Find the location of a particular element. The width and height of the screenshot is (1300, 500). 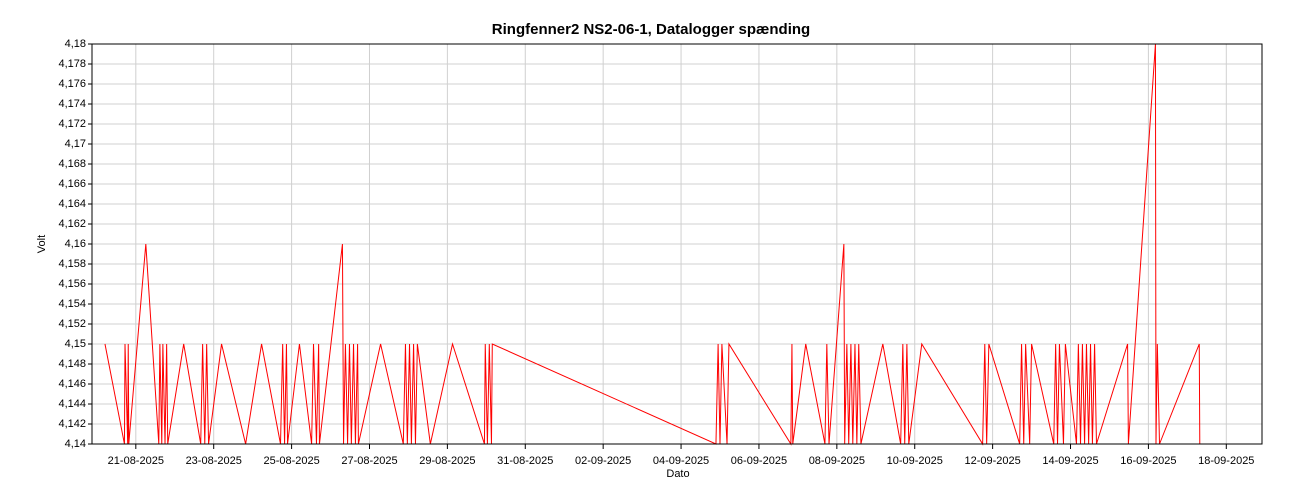

y-tick-label: 4,172 is located at coordinates (72, 124).